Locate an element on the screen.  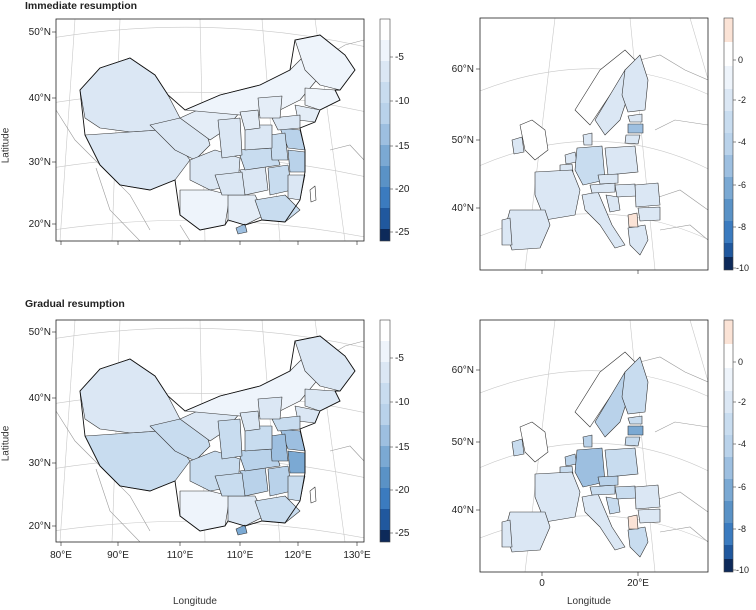
colorbar-tick-label: -25 is located at coordinates (402, 232).